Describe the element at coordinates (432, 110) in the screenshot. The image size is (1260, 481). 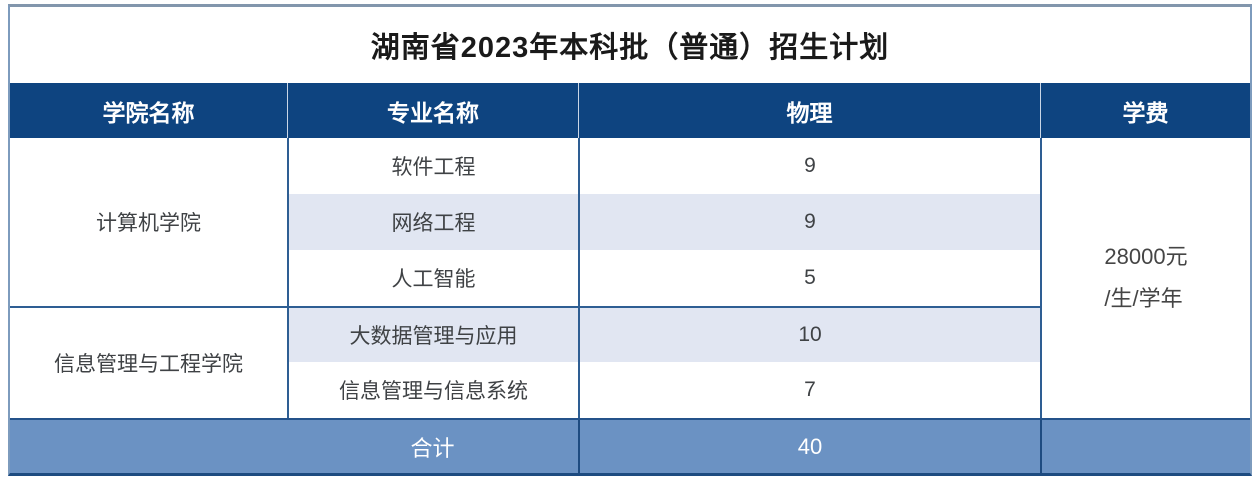
I see `column-header-major: 专业名称` at that location.